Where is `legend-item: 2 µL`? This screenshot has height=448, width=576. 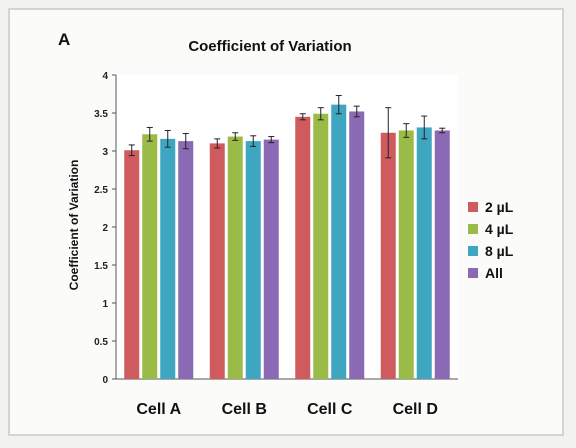 legend-item: 2 µL is located at coordinates (490, 207).